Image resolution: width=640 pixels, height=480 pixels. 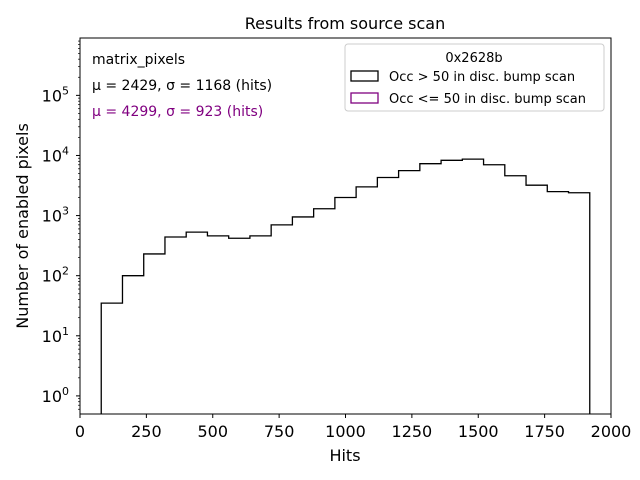 I want to click on x-tick-label: 0, so click(x=80, y=431).